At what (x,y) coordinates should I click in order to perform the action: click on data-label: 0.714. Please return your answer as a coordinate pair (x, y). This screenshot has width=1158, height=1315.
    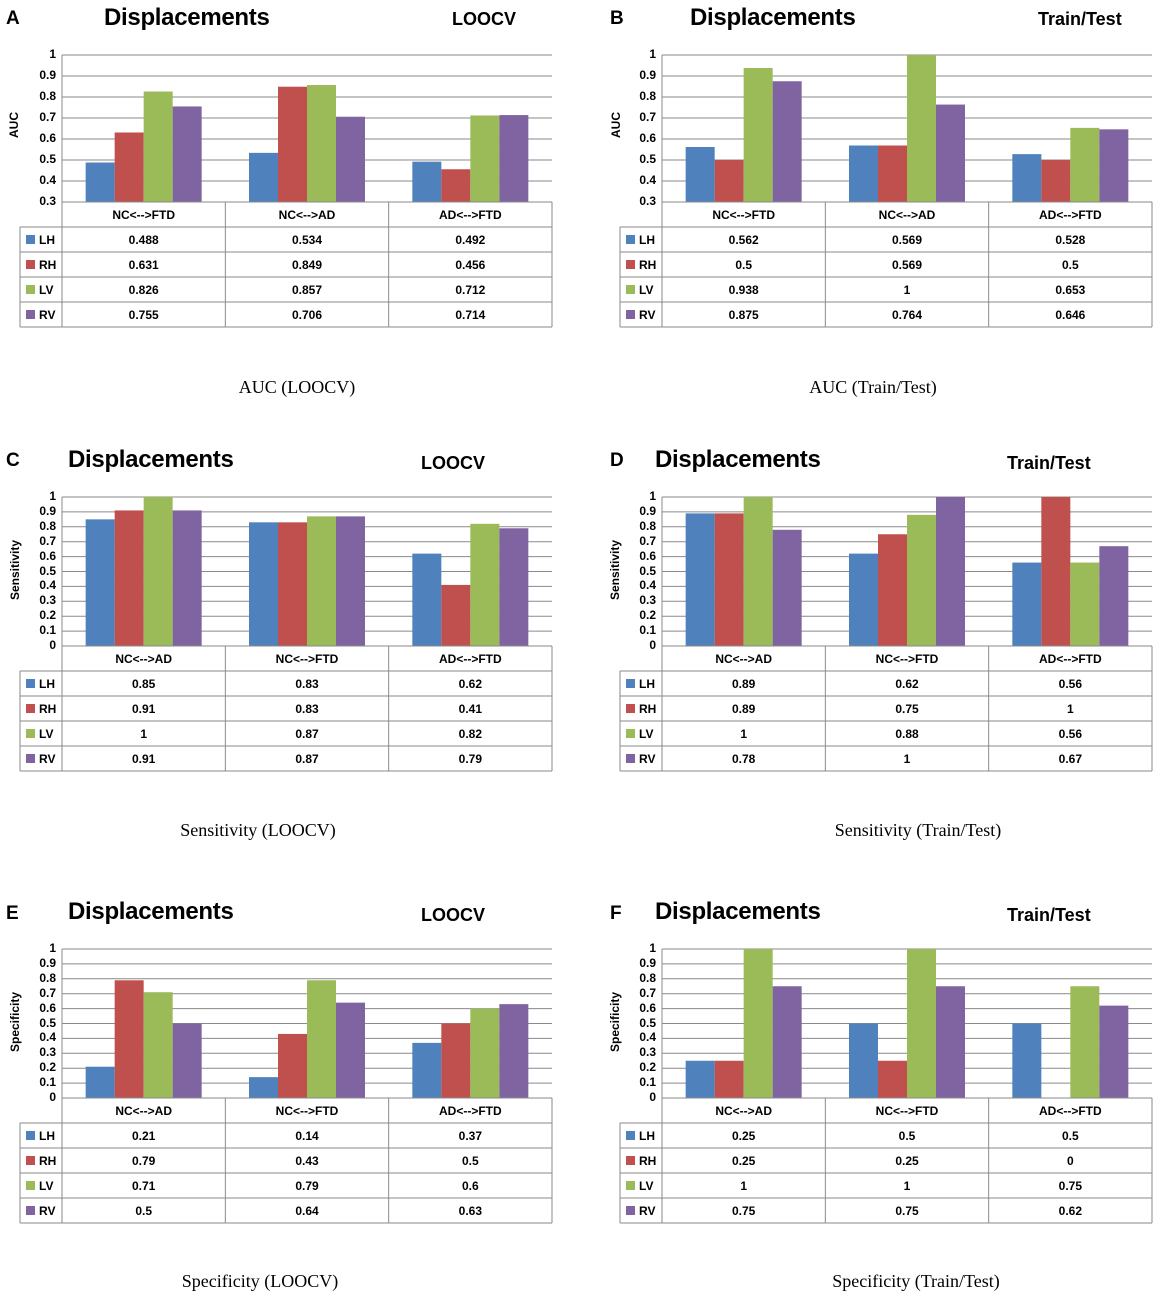
    Looking at the image, I should click on (470, 315).